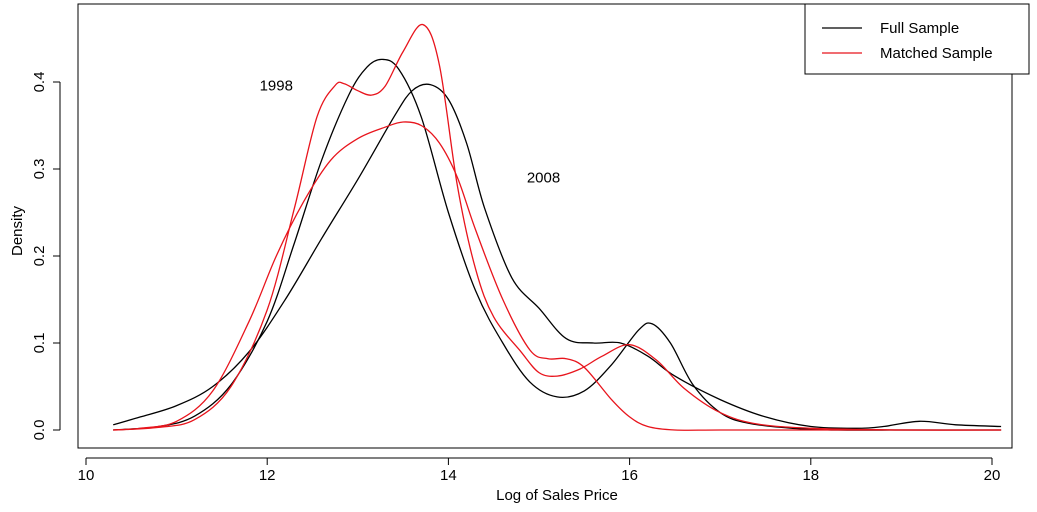 This screenshot has height=512, width=1037. Describe the element at coordinates (39, 343) in the screenshot. I see `y-tick-label: 0.1` at that location.